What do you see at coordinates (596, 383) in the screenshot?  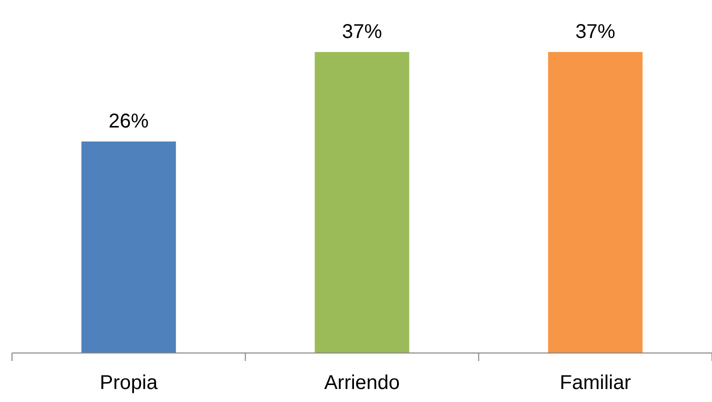 I see `x-tick-label: Familiar` at bounding box center [596, 383].